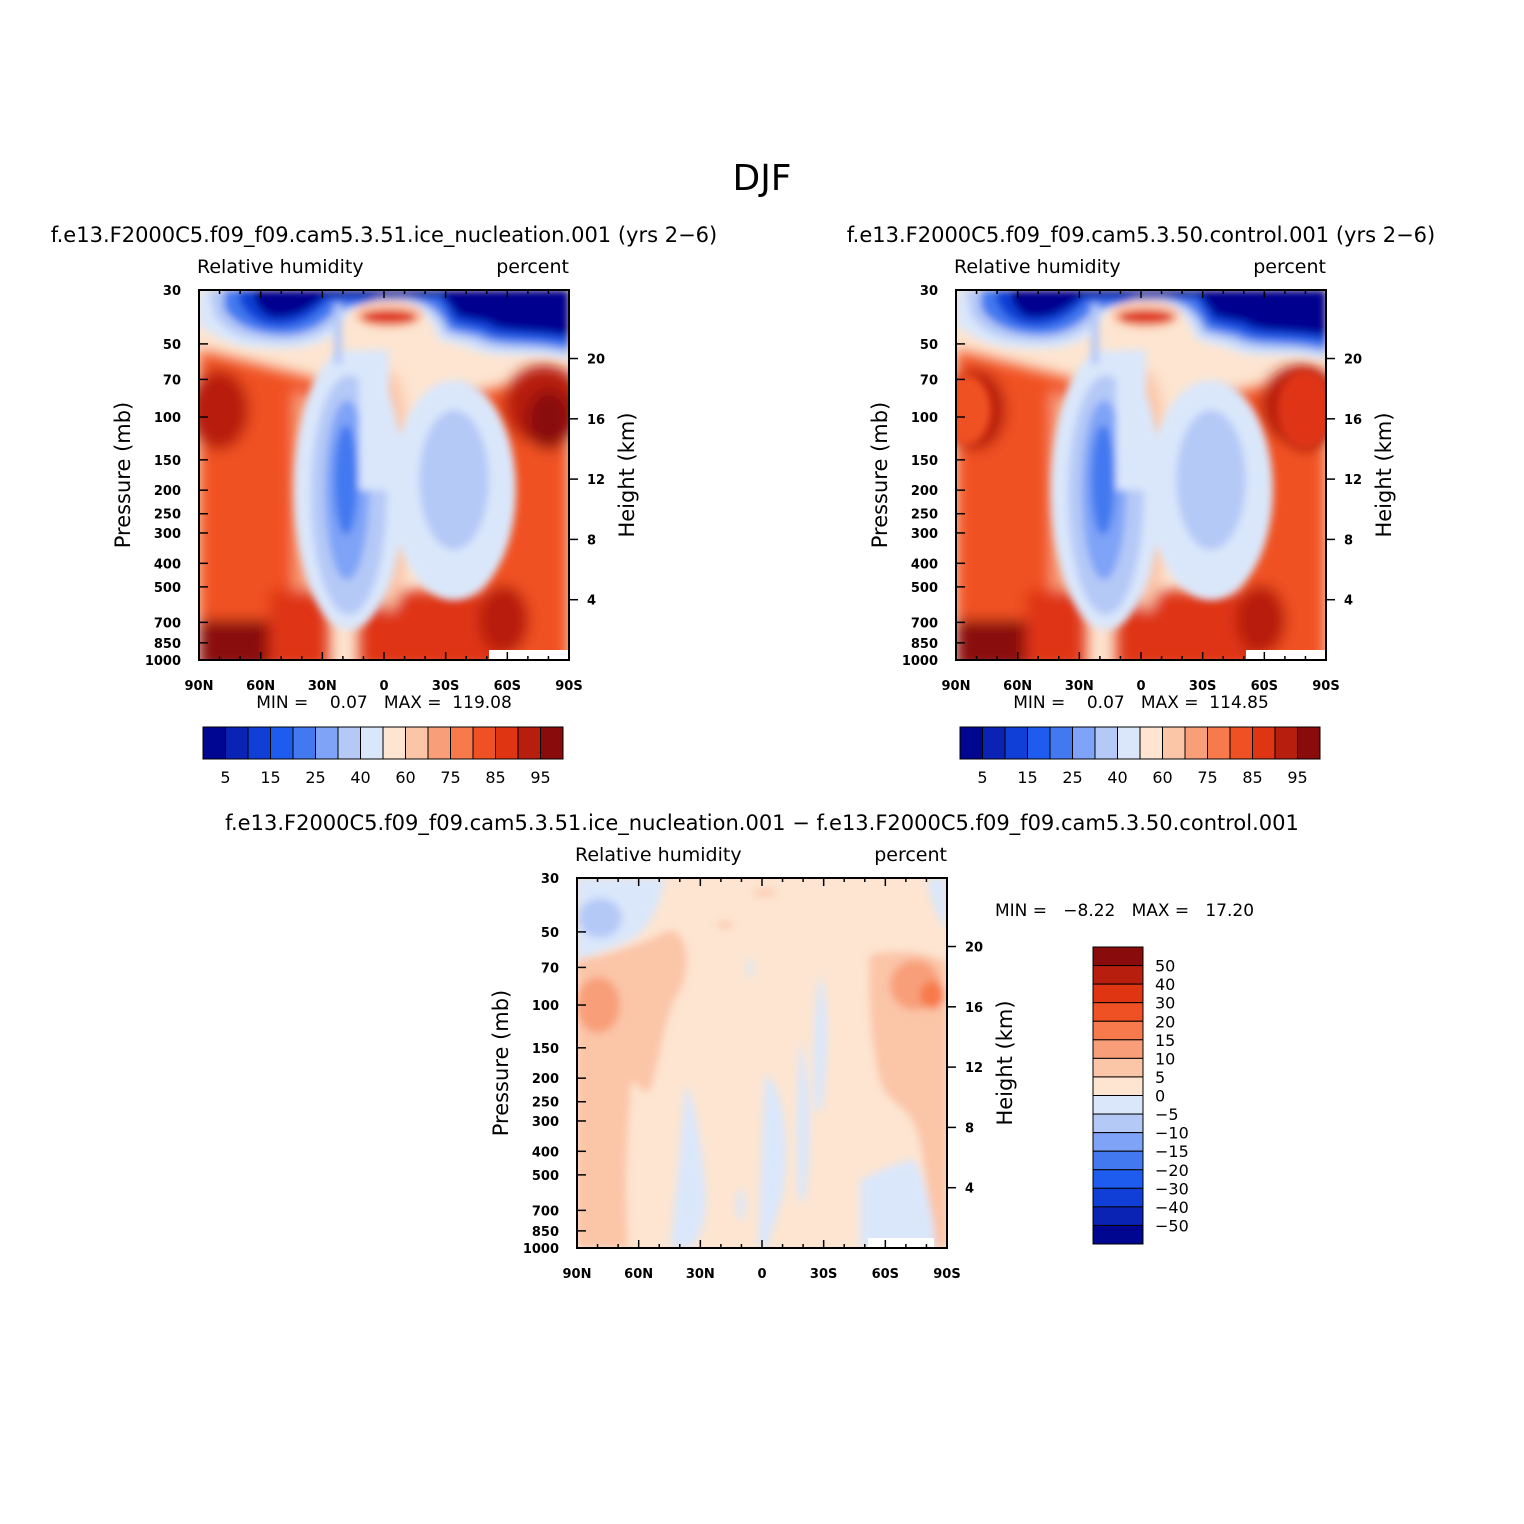  What do you see at coordinates (627, 474) in the screenshot?
I see `panel-test-y2label: Height (km)` at bounding box center [627, 474].